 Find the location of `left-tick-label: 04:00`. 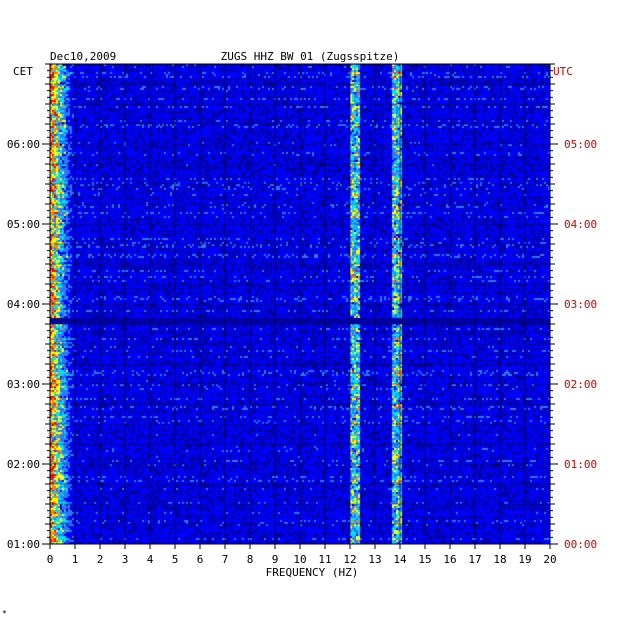

left-tick-label: 04:00 is located at coordinates (23, 304).